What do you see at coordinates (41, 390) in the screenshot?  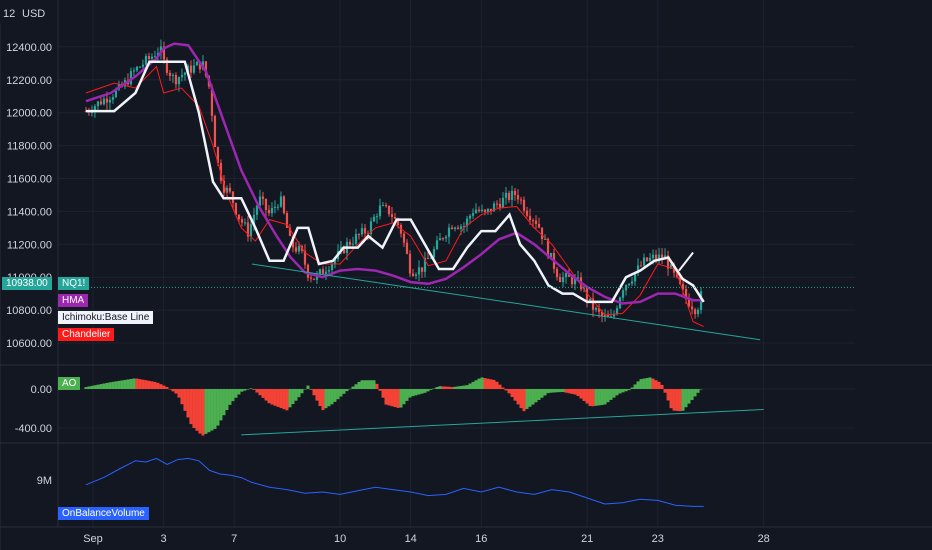 I see `y-tick-label: 0.00` at bounding box center [41, 390].